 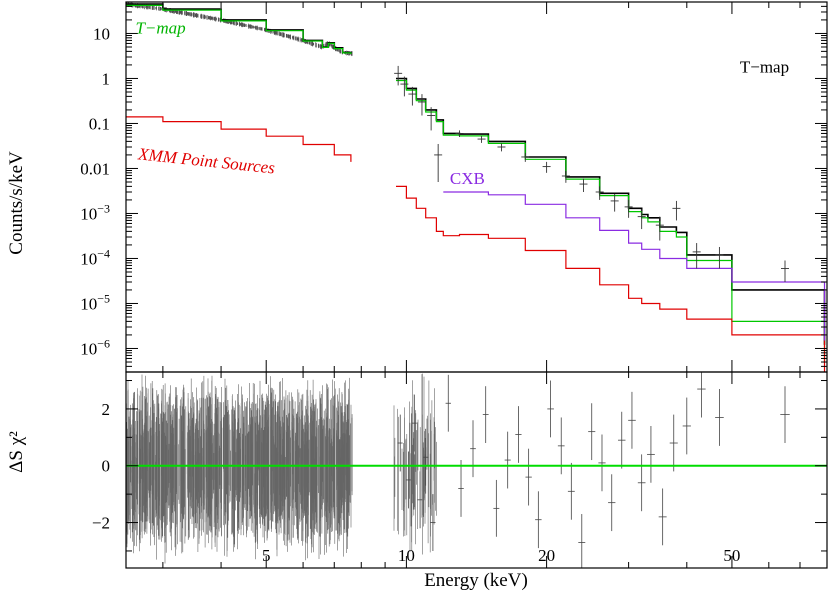 What do you see at coordinates (406, 555) in the screenshot?
I see `x-tick-label: 10` at bounding box center [406, 555].